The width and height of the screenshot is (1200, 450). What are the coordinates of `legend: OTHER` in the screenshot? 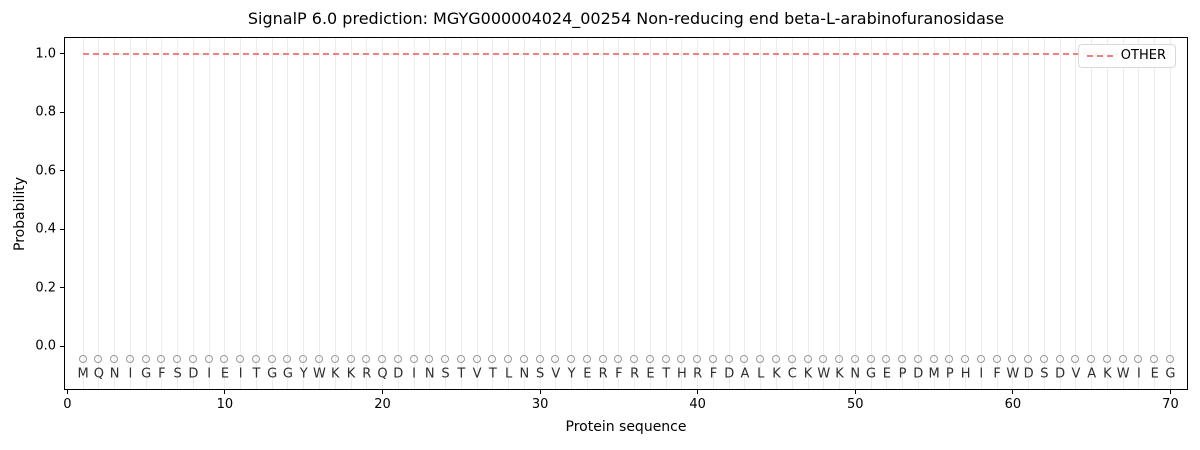 It's located at (1126, 56).